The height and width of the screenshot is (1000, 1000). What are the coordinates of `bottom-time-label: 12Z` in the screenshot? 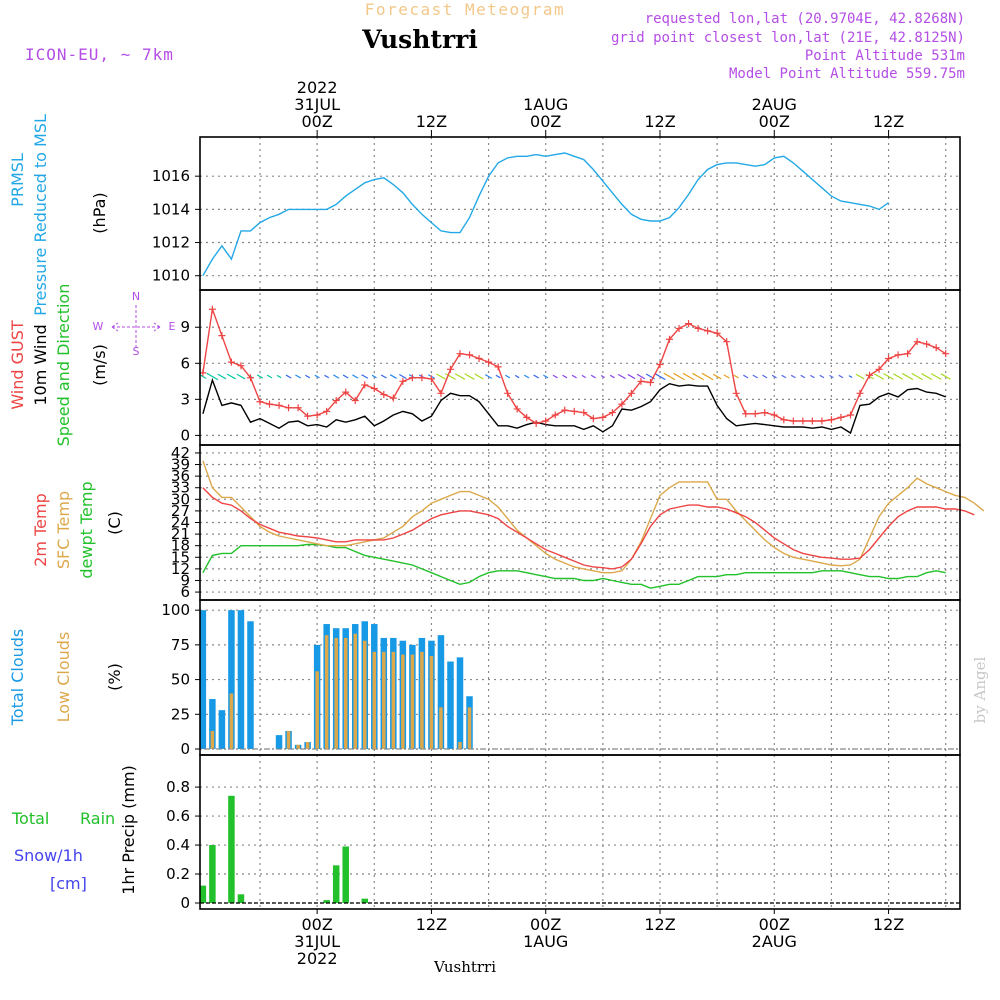 It's located at (659, 924).